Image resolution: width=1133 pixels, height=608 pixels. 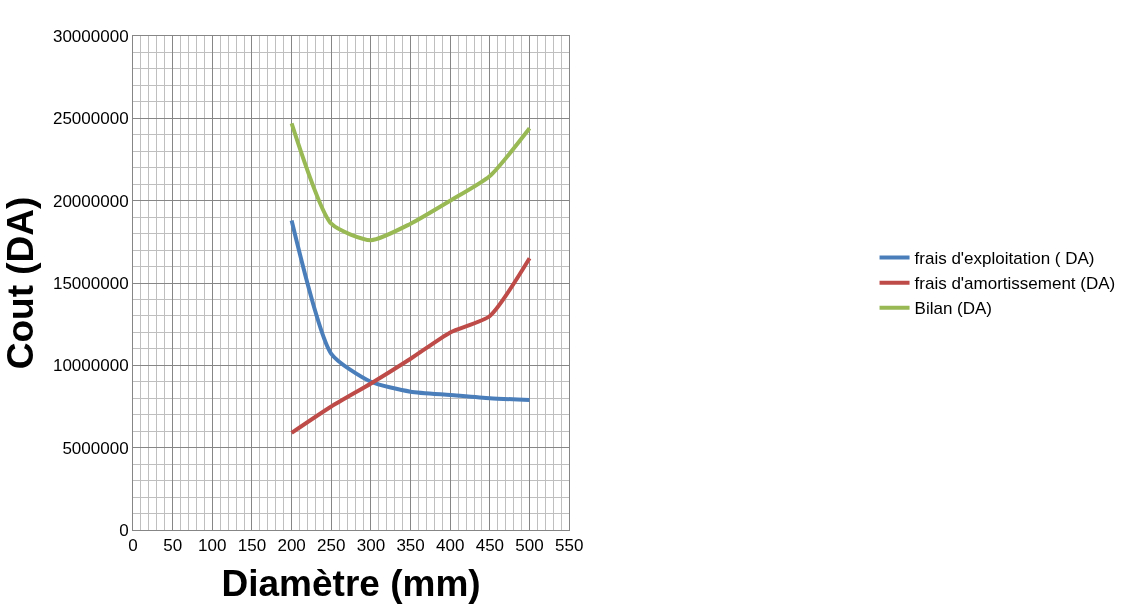 I want to click on y-tick-label: 0, so click(x=124, y=530).